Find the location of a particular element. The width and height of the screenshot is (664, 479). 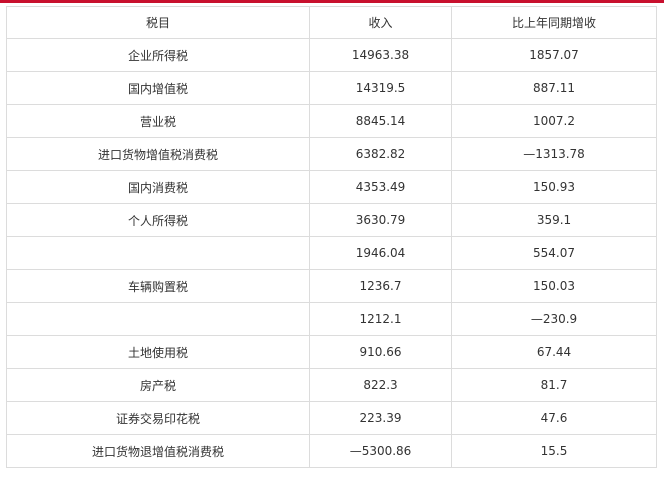

tax-item-cell: 国内消费税 is located at coordinates (158, 187).